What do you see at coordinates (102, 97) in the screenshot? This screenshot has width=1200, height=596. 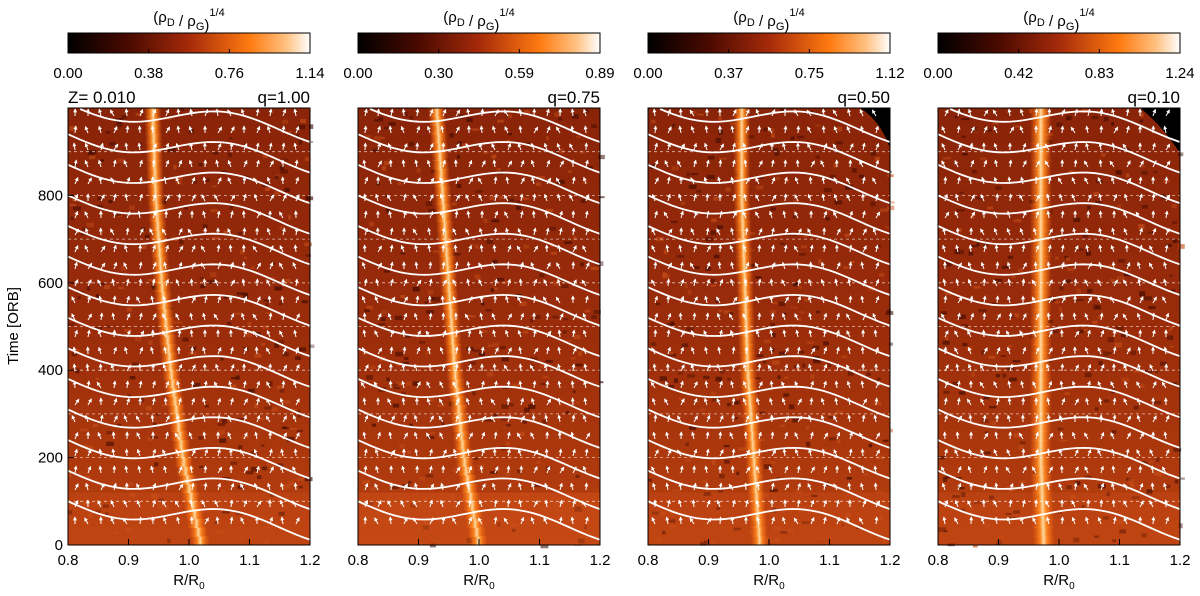 I see `z-label: Z= 0.010` at bounding box center [102, 97].